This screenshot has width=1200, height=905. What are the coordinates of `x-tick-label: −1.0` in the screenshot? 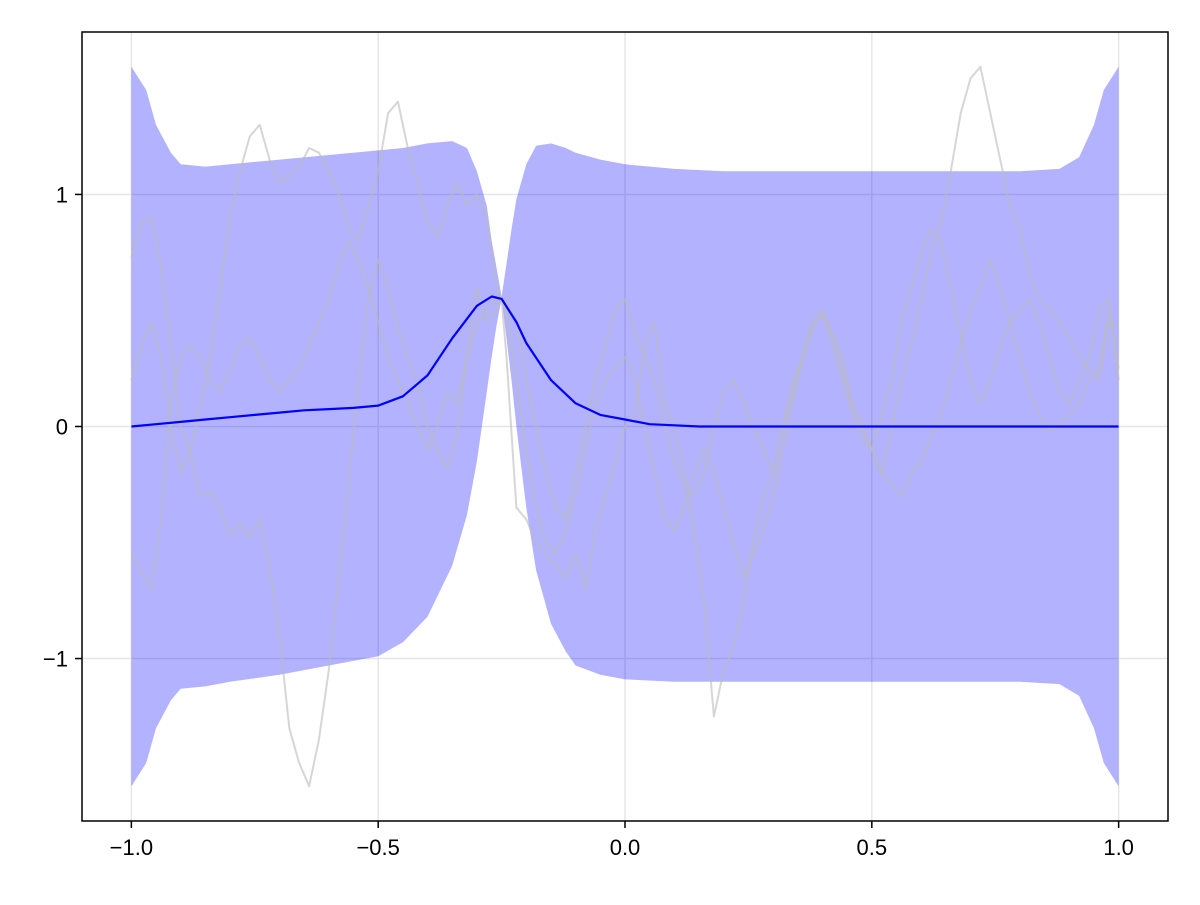 It's located at (131, 847).